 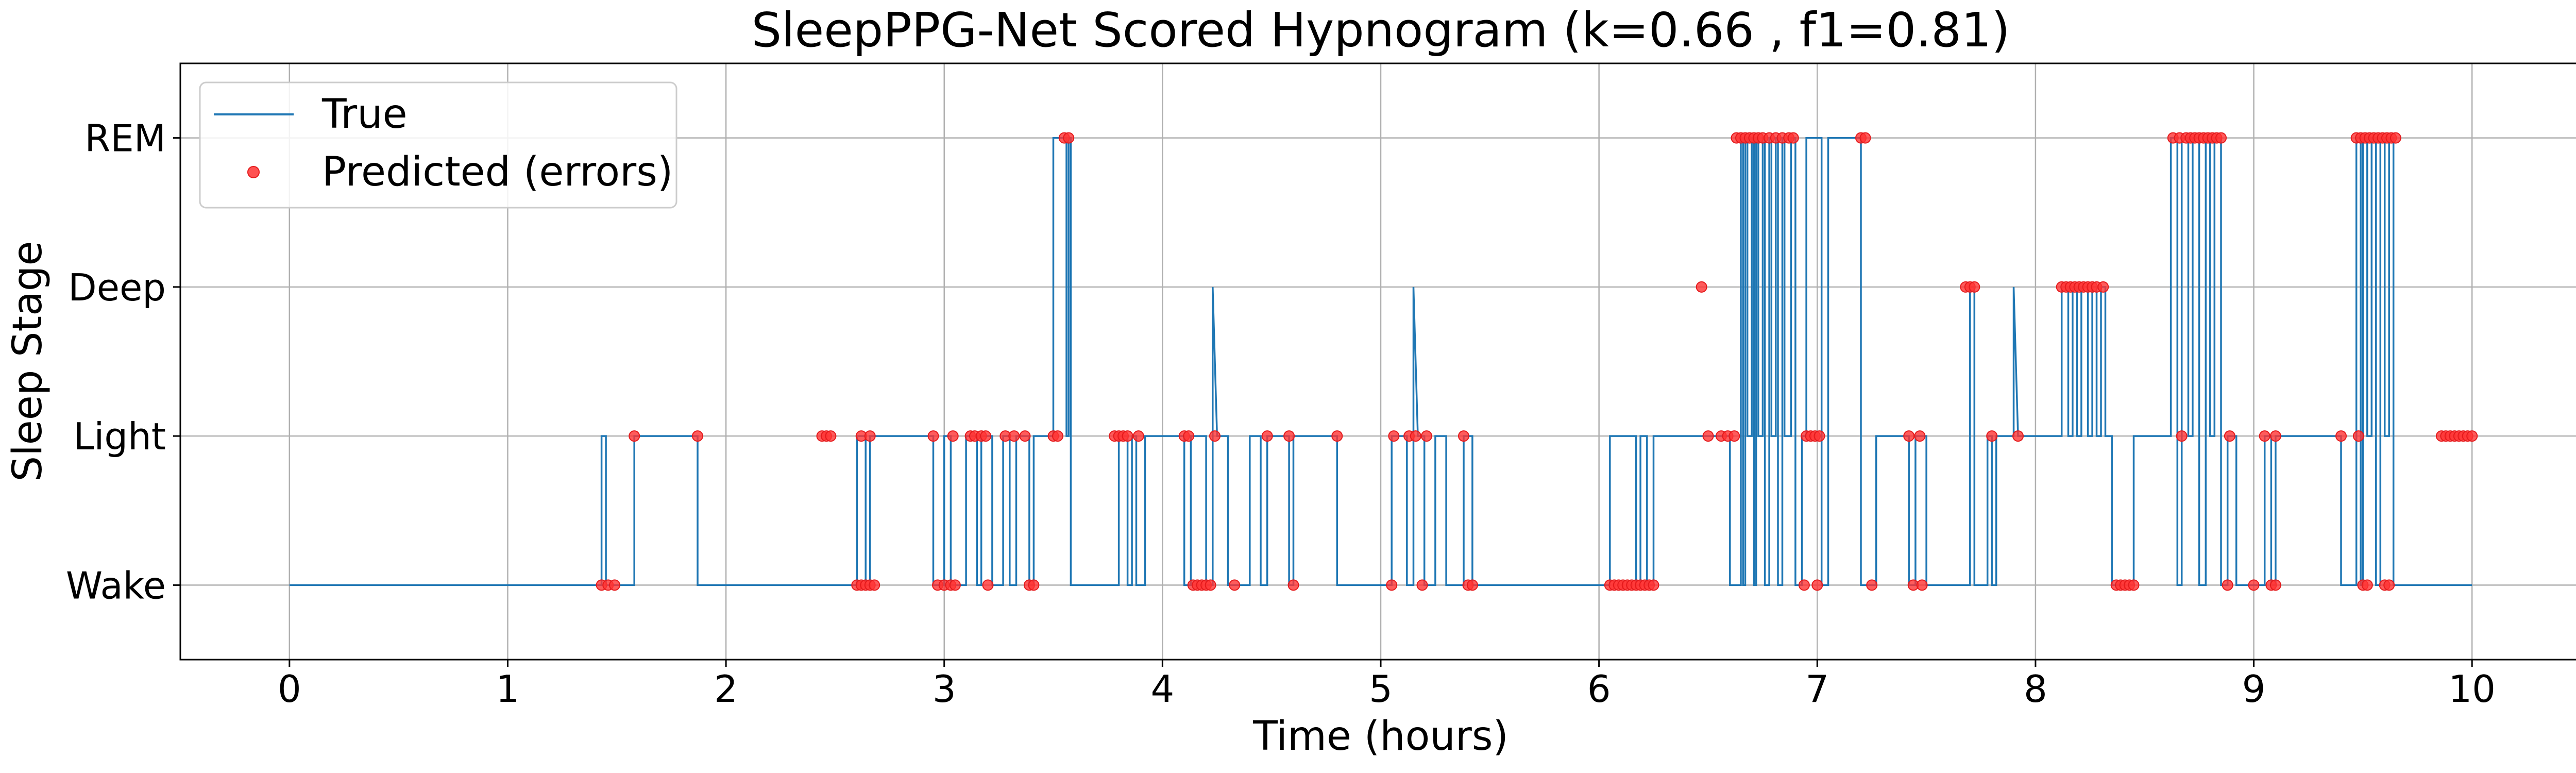 What do you see at coordinates (364, 114) in the screenshot?
I see `legend-true-label: True` at bounding box center [364, 114].